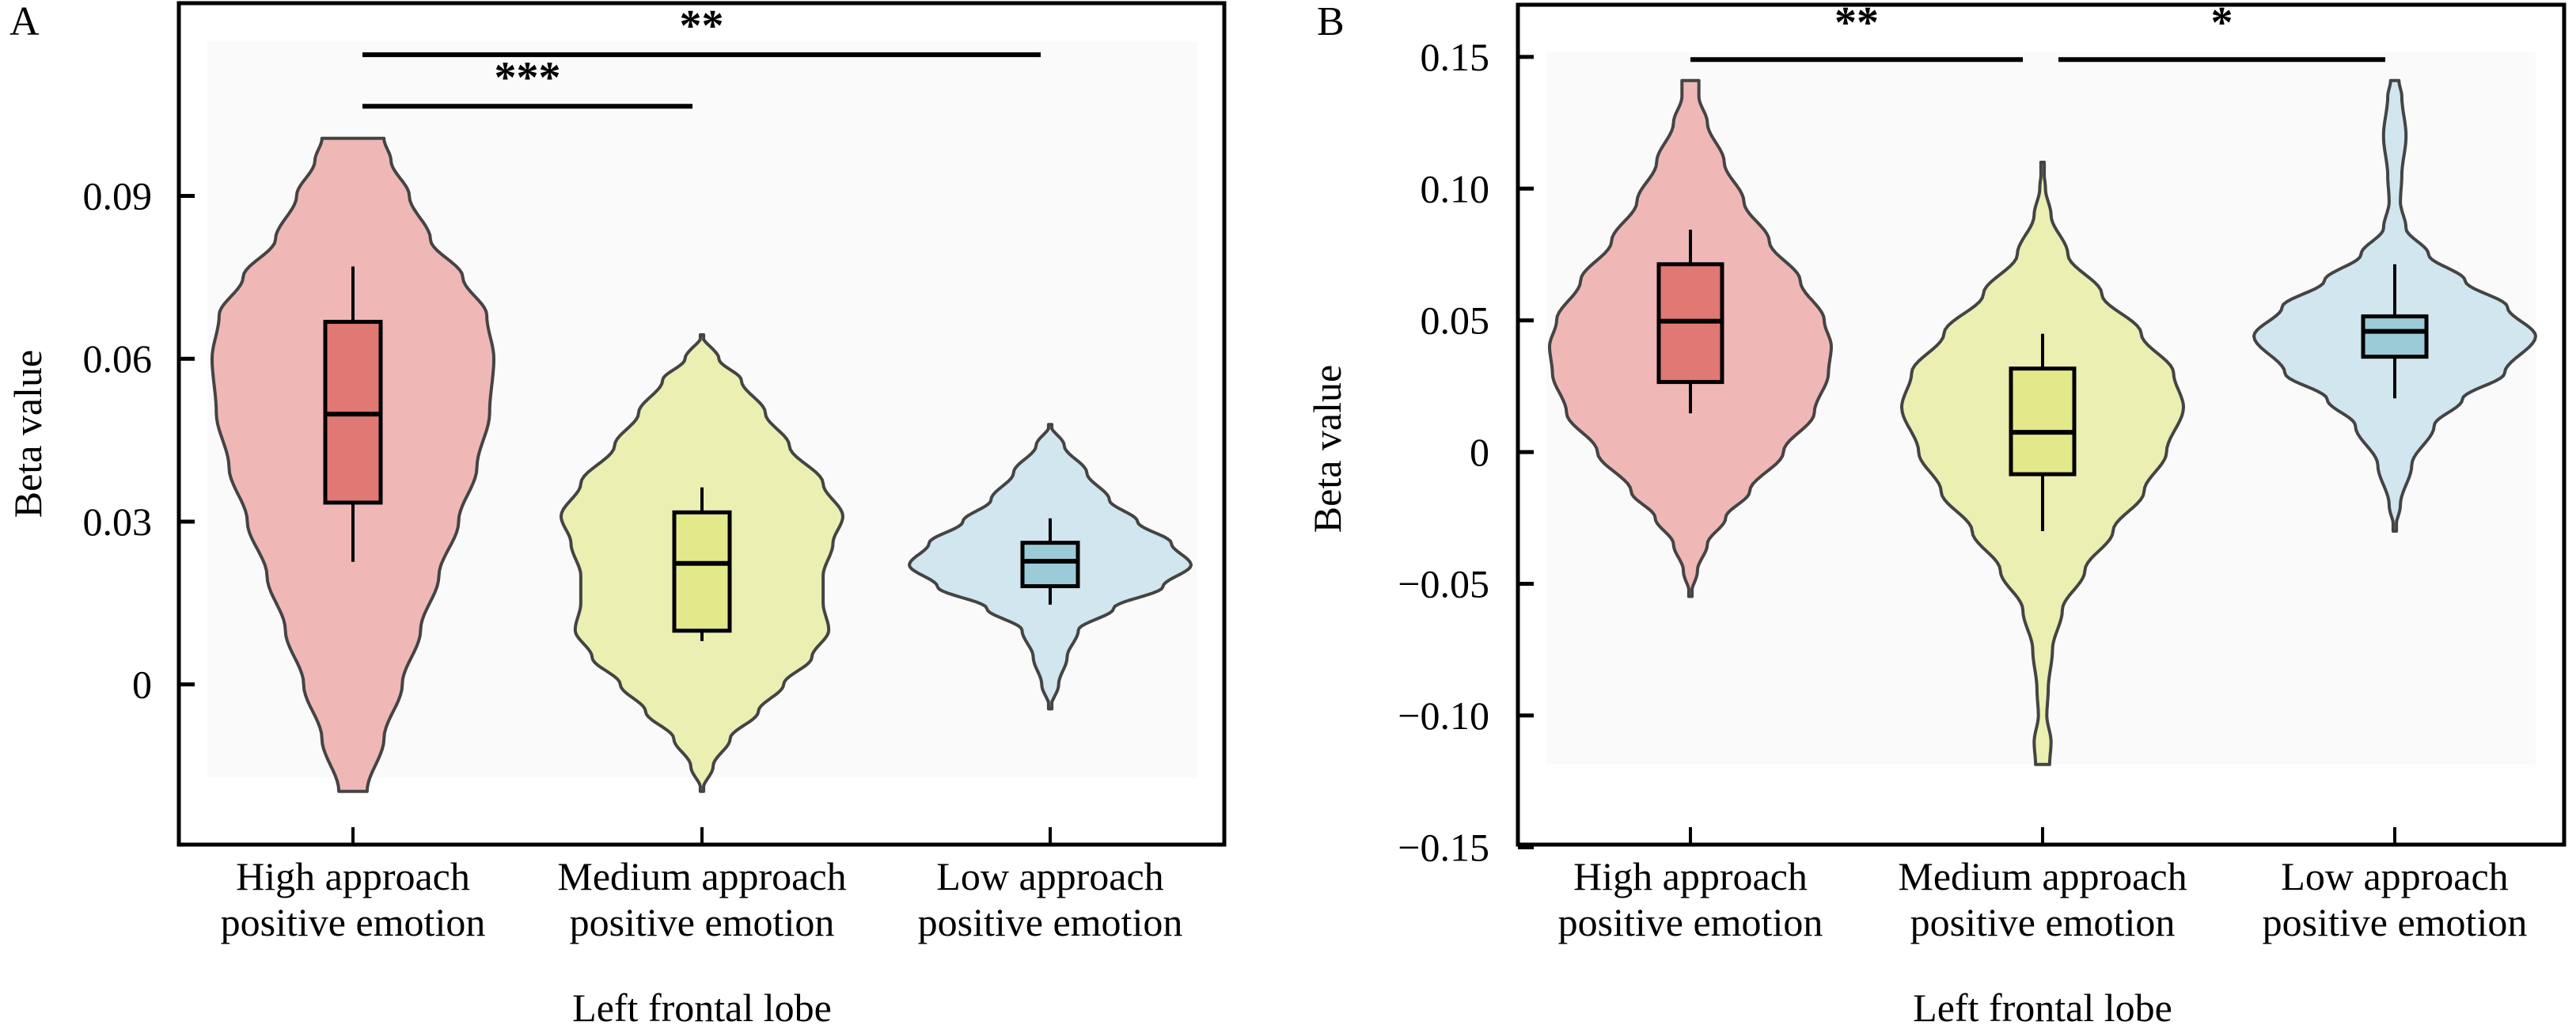 This screenshot has height=1033, width=2576. Describe the element at coordinates (24, 22) in the screenshot. I see `panel-label-a: A` at that location.